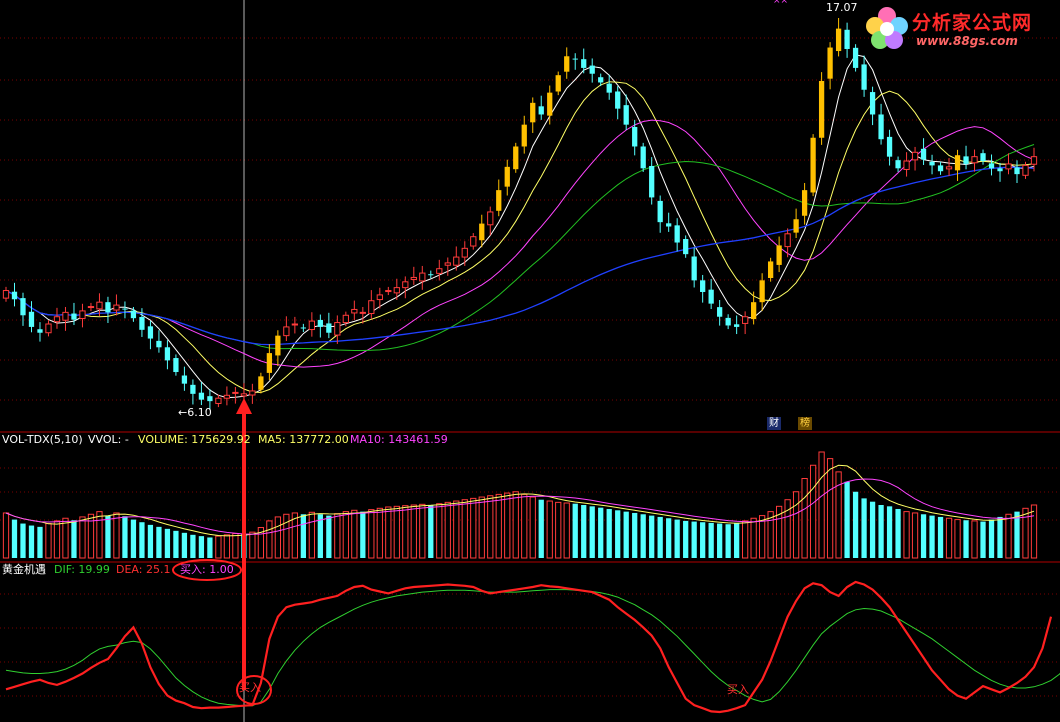 The image size is (1060, 722). What do you see at coordinates (195, 412) in the screenshot?
I see `price-low-label: ←6.10` at bounding box center [195, 412].